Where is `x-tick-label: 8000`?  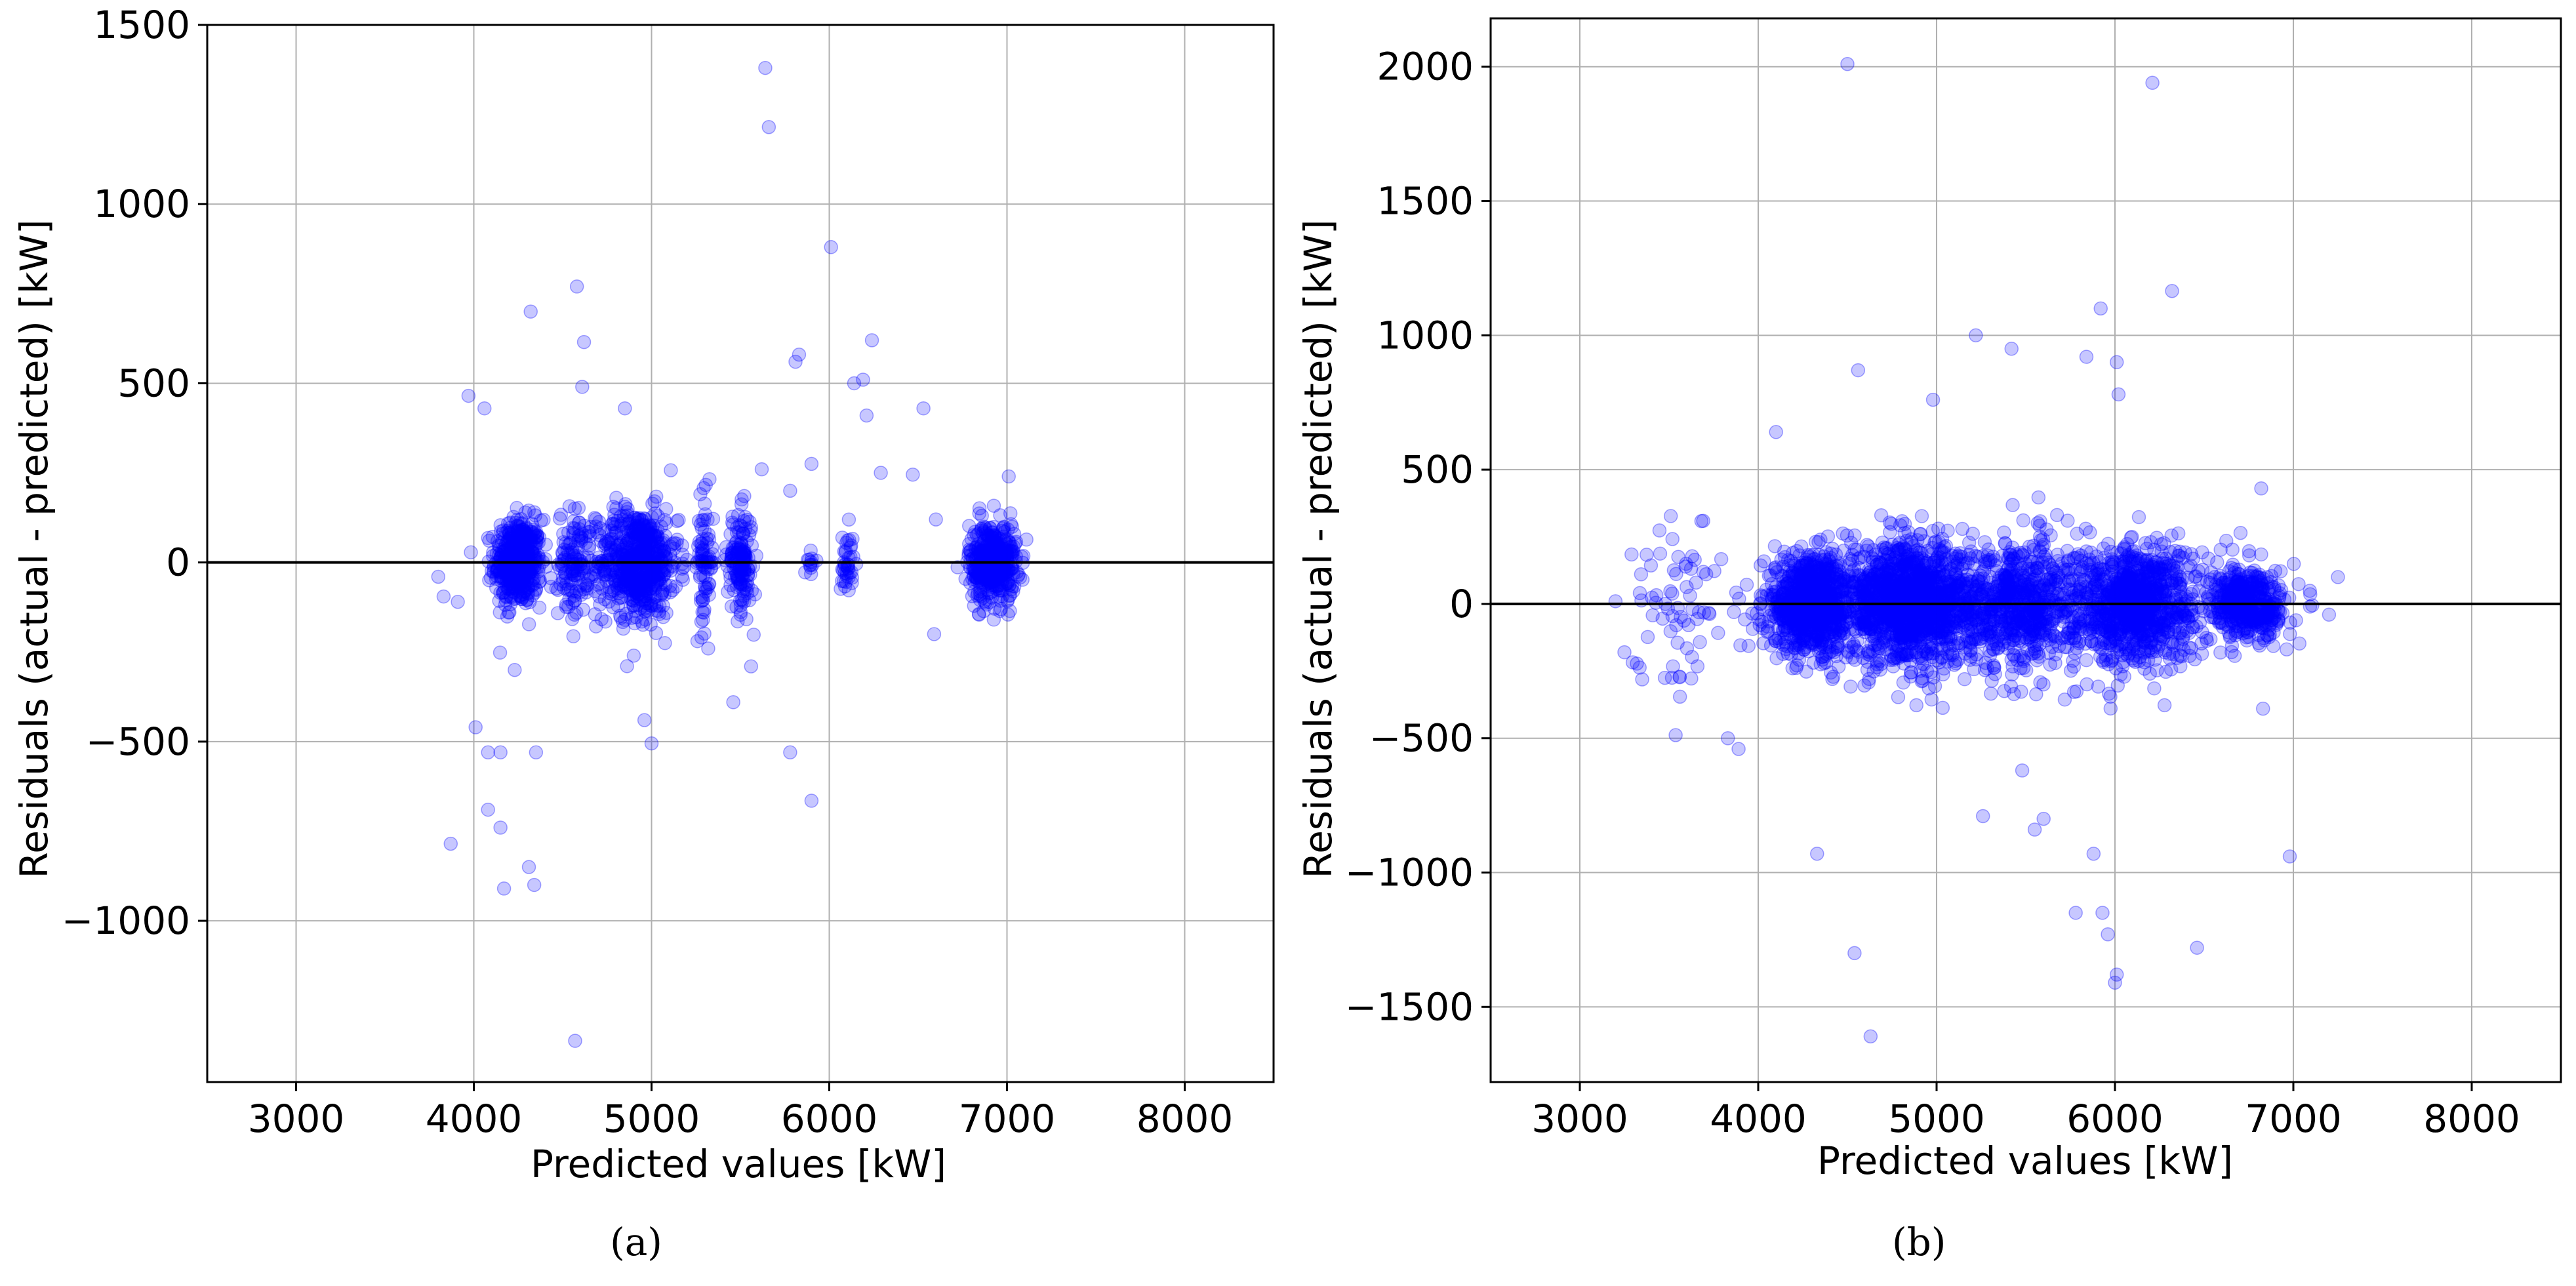 x-tick-label: 8000 is located at coordinates (1185, 1118).